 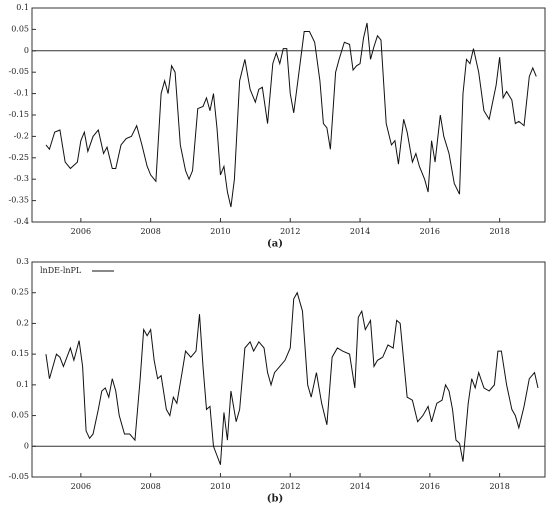 I want to click on y-tick-label: -0.3, so click(x=21, y=178).